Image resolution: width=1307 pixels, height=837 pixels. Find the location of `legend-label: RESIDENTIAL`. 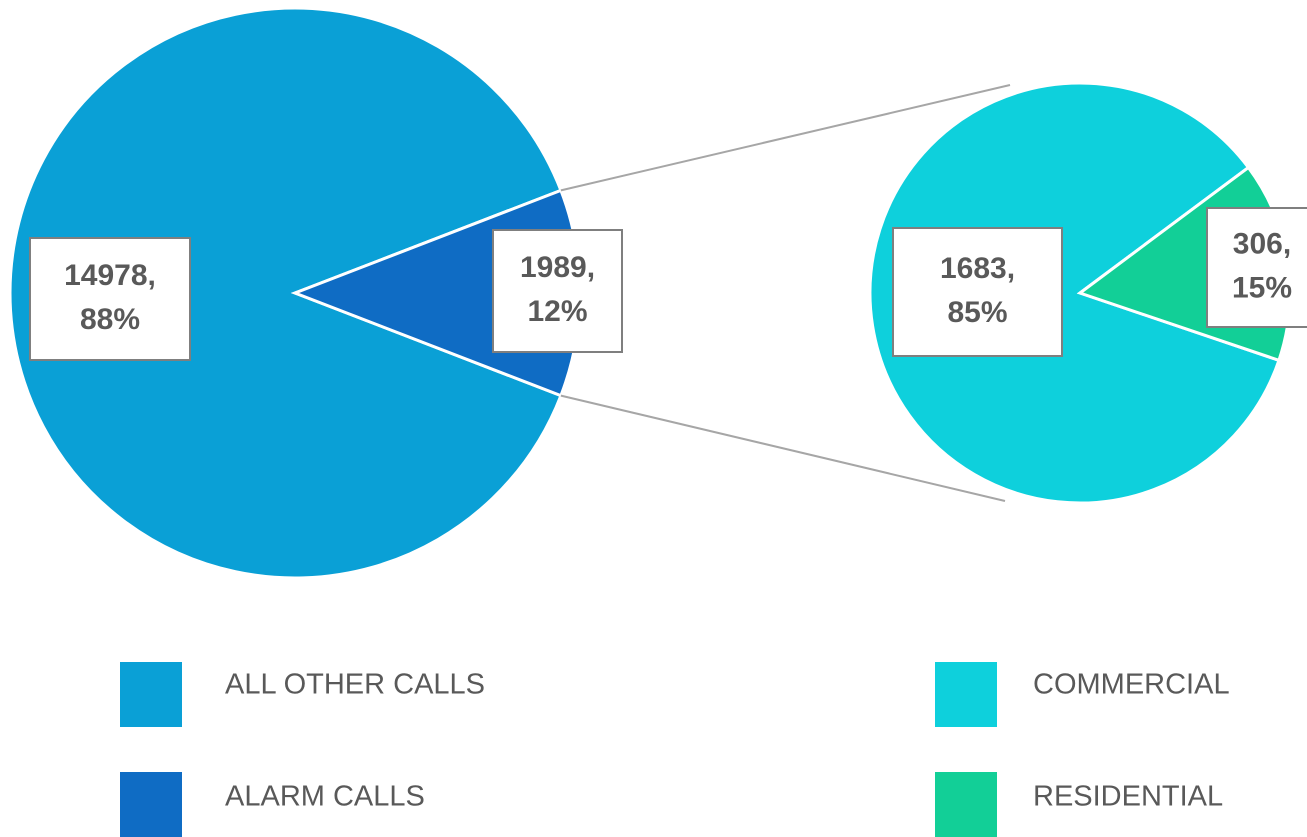

legend-label: RESIDENTIAL is located at coordinates (1128, 797).